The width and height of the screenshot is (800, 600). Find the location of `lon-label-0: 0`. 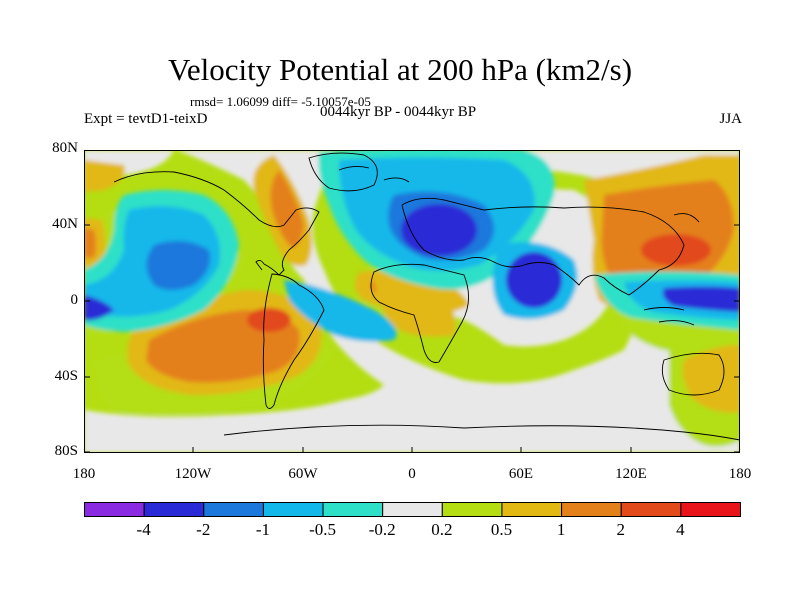

lon-label-0: 0 is located at coordinates (412, 474).